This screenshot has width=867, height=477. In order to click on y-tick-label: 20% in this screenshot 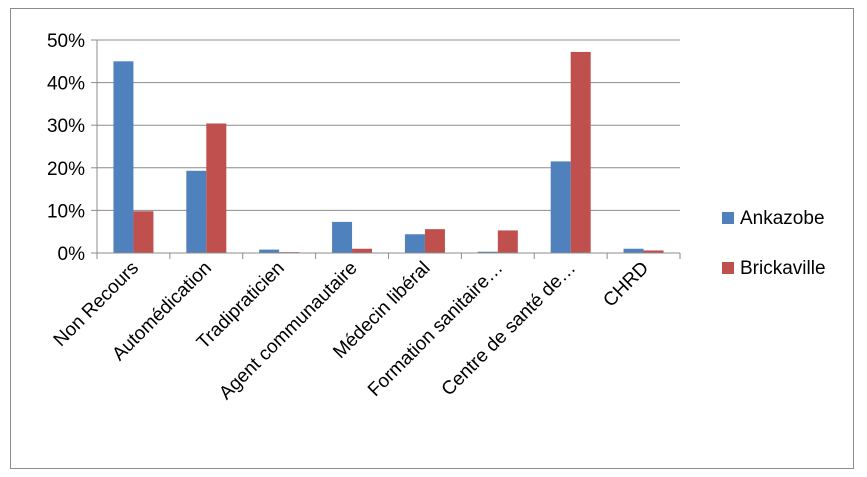, I will do `click(66, 169)`.